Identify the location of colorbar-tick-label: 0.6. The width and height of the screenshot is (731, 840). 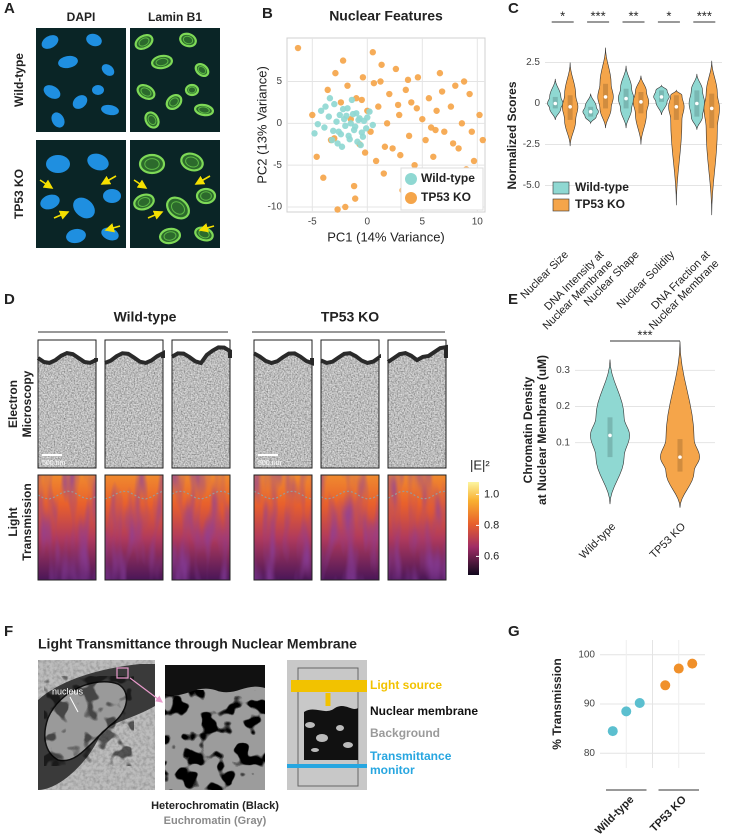
(491, 556).